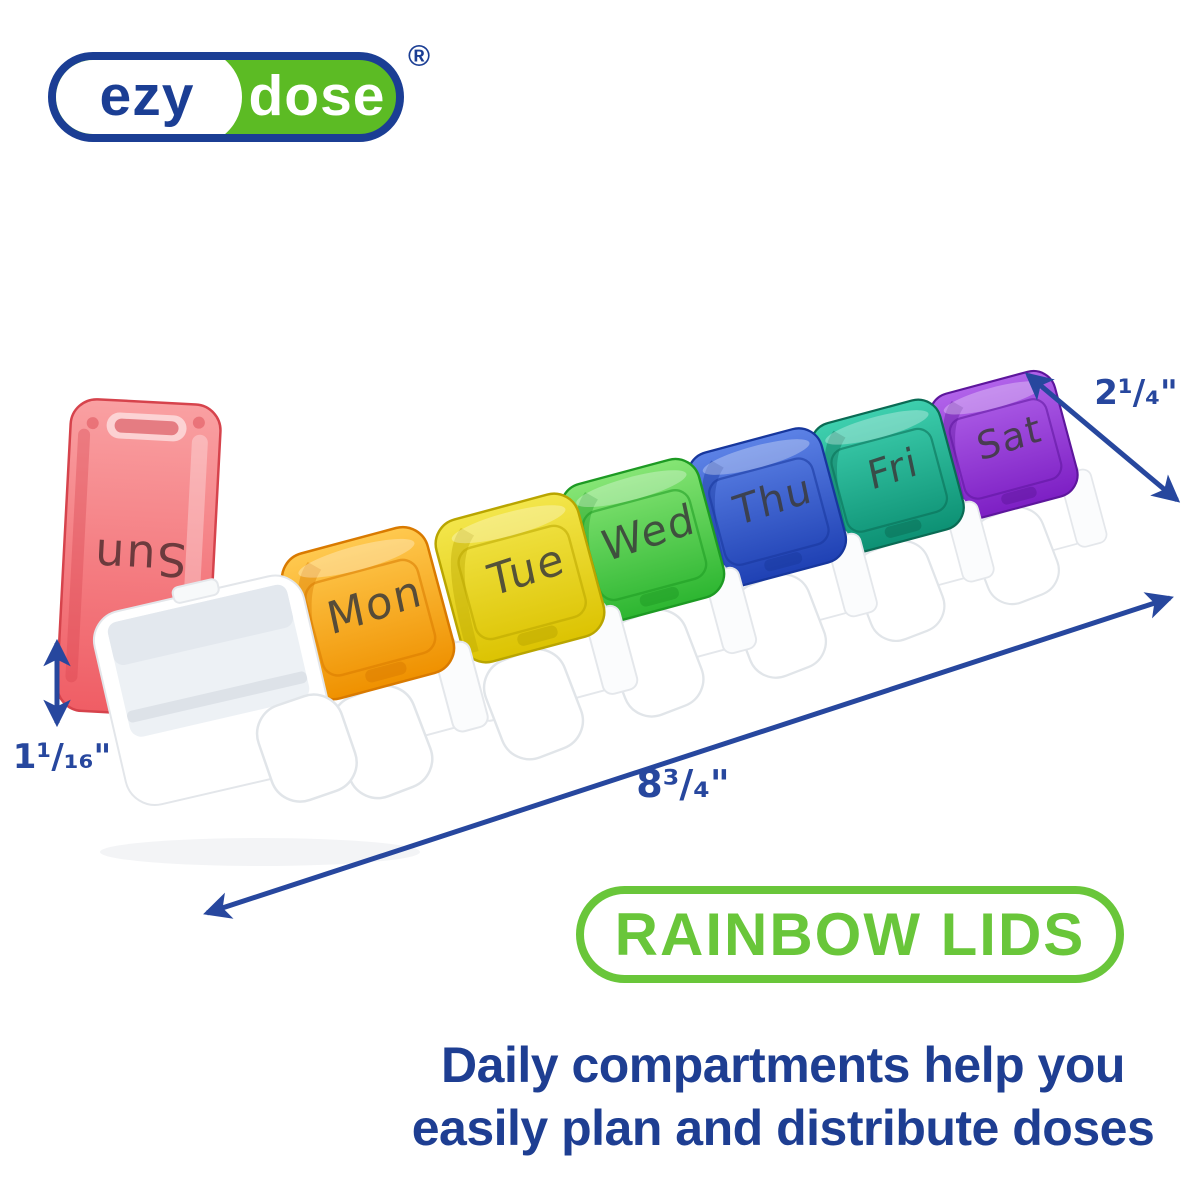 The width and height of the screenshot is (1200, 1200). Describe the element at coordinates (260, 852) in the screenshot. I see `product-shadow` at that location.